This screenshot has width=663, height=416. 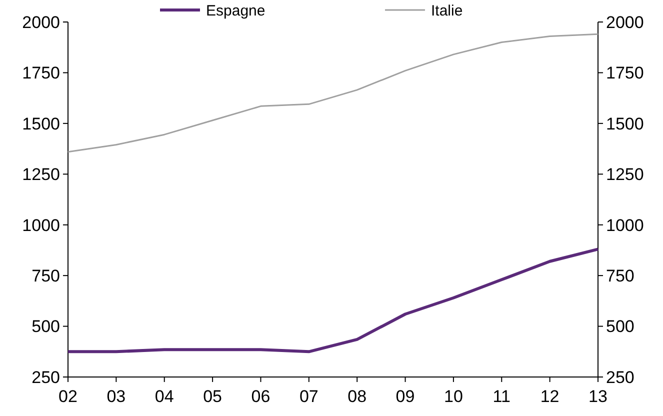 I want to click on x-tick-label: 06, so click(x=260, y=396).